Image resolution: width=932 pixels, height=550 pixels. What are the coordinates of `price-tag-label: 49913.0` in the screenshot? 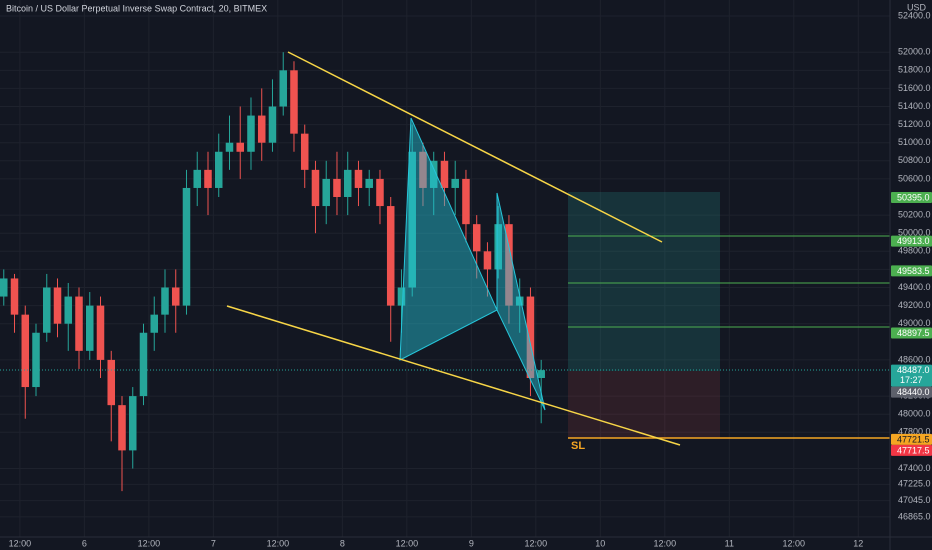 It's located at (913, 241).